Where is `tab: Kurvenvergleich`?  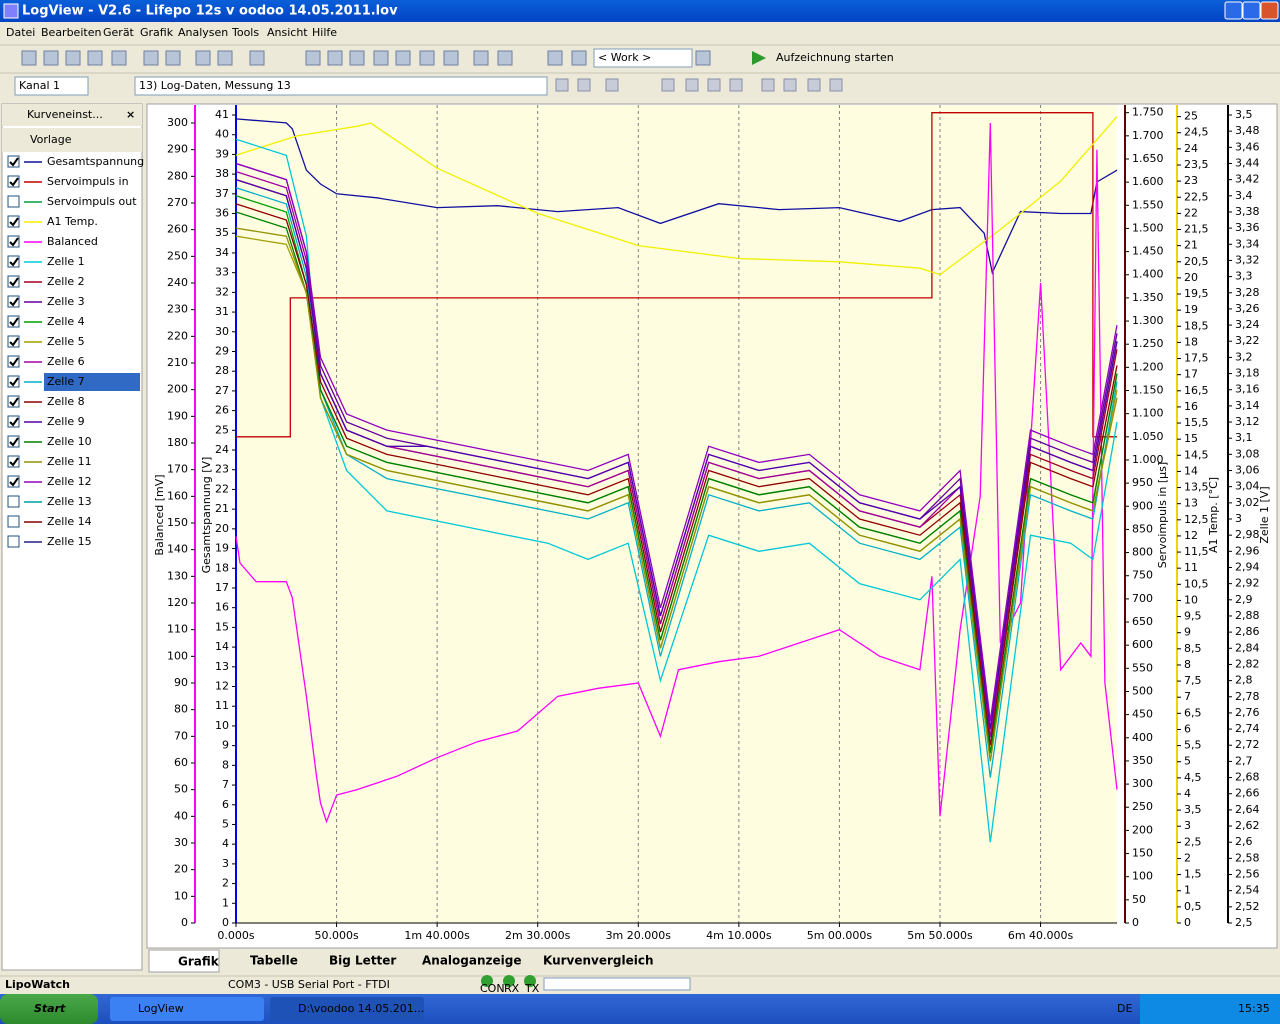 tab: Kurvenvergleich is located at coordinates (598, 961).